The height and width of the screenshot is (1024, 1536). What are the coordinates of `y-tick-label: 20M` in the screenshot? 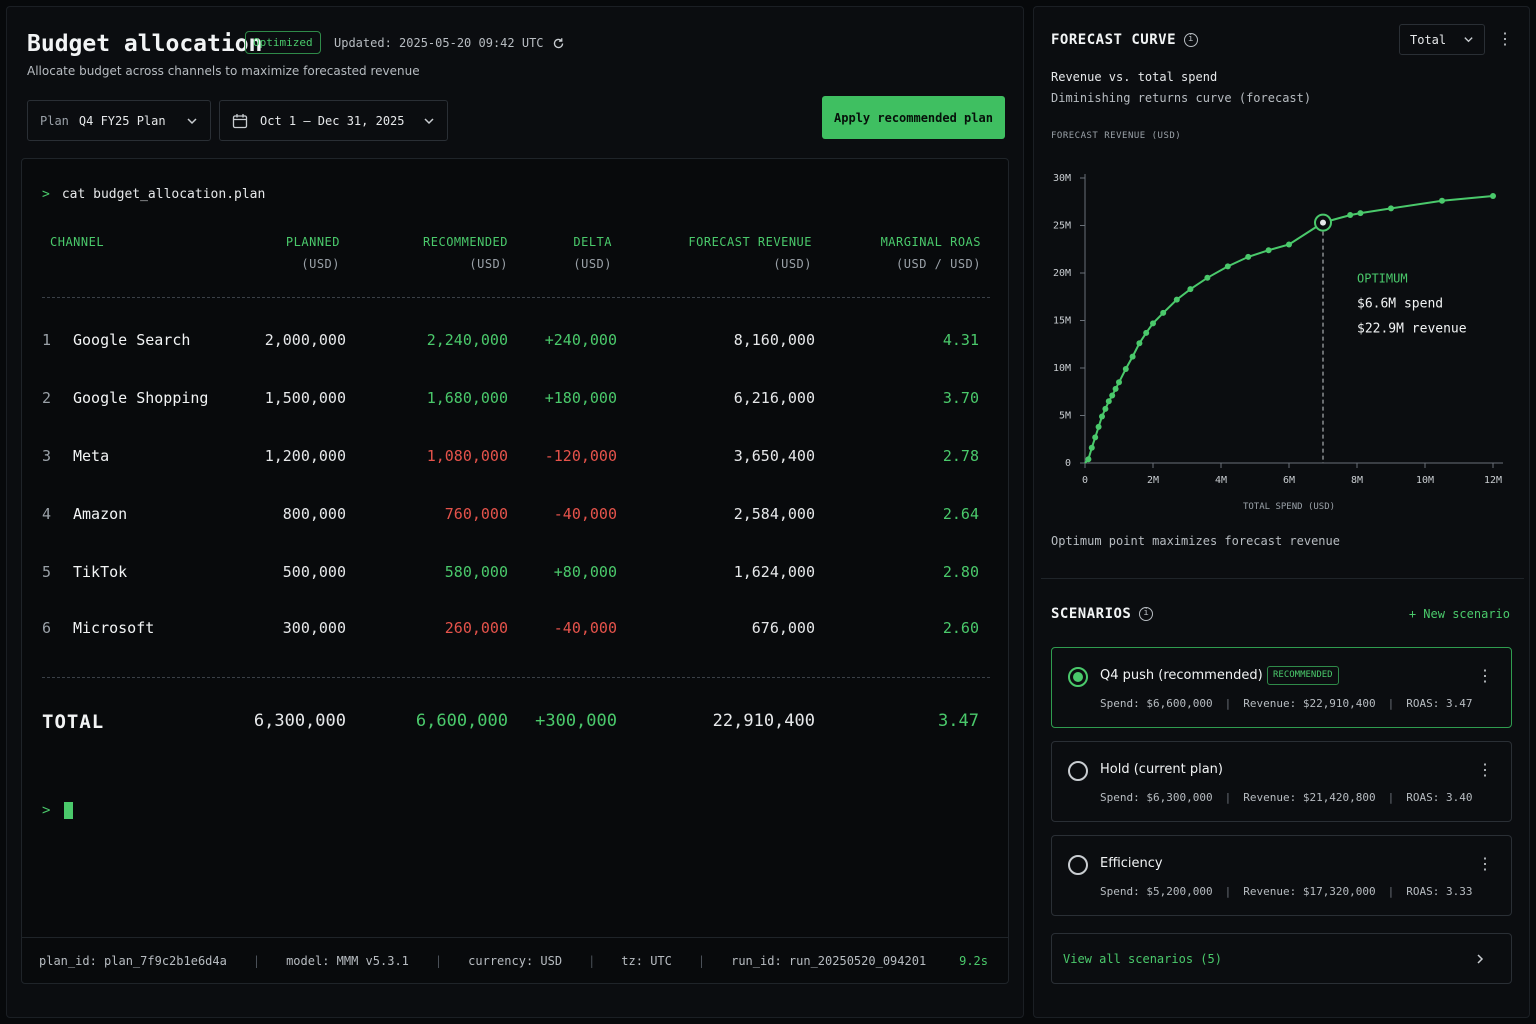 It's located at (1062, 273).